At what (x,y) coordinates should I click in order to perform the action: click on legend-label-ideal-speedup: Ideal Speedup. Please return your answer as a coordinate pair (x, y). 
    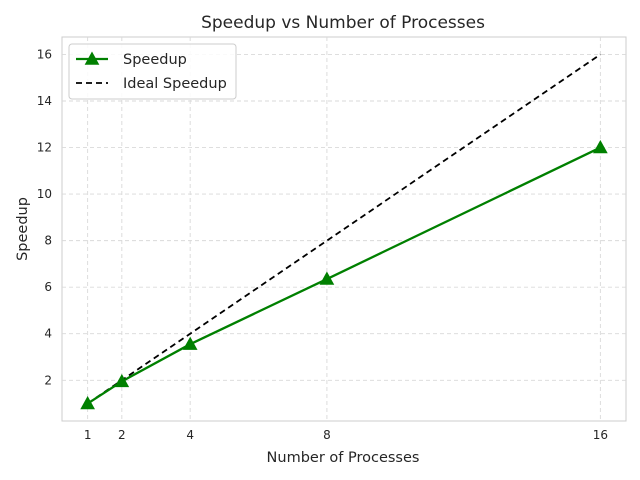
    Looking at the image, I should click on (175, 84).